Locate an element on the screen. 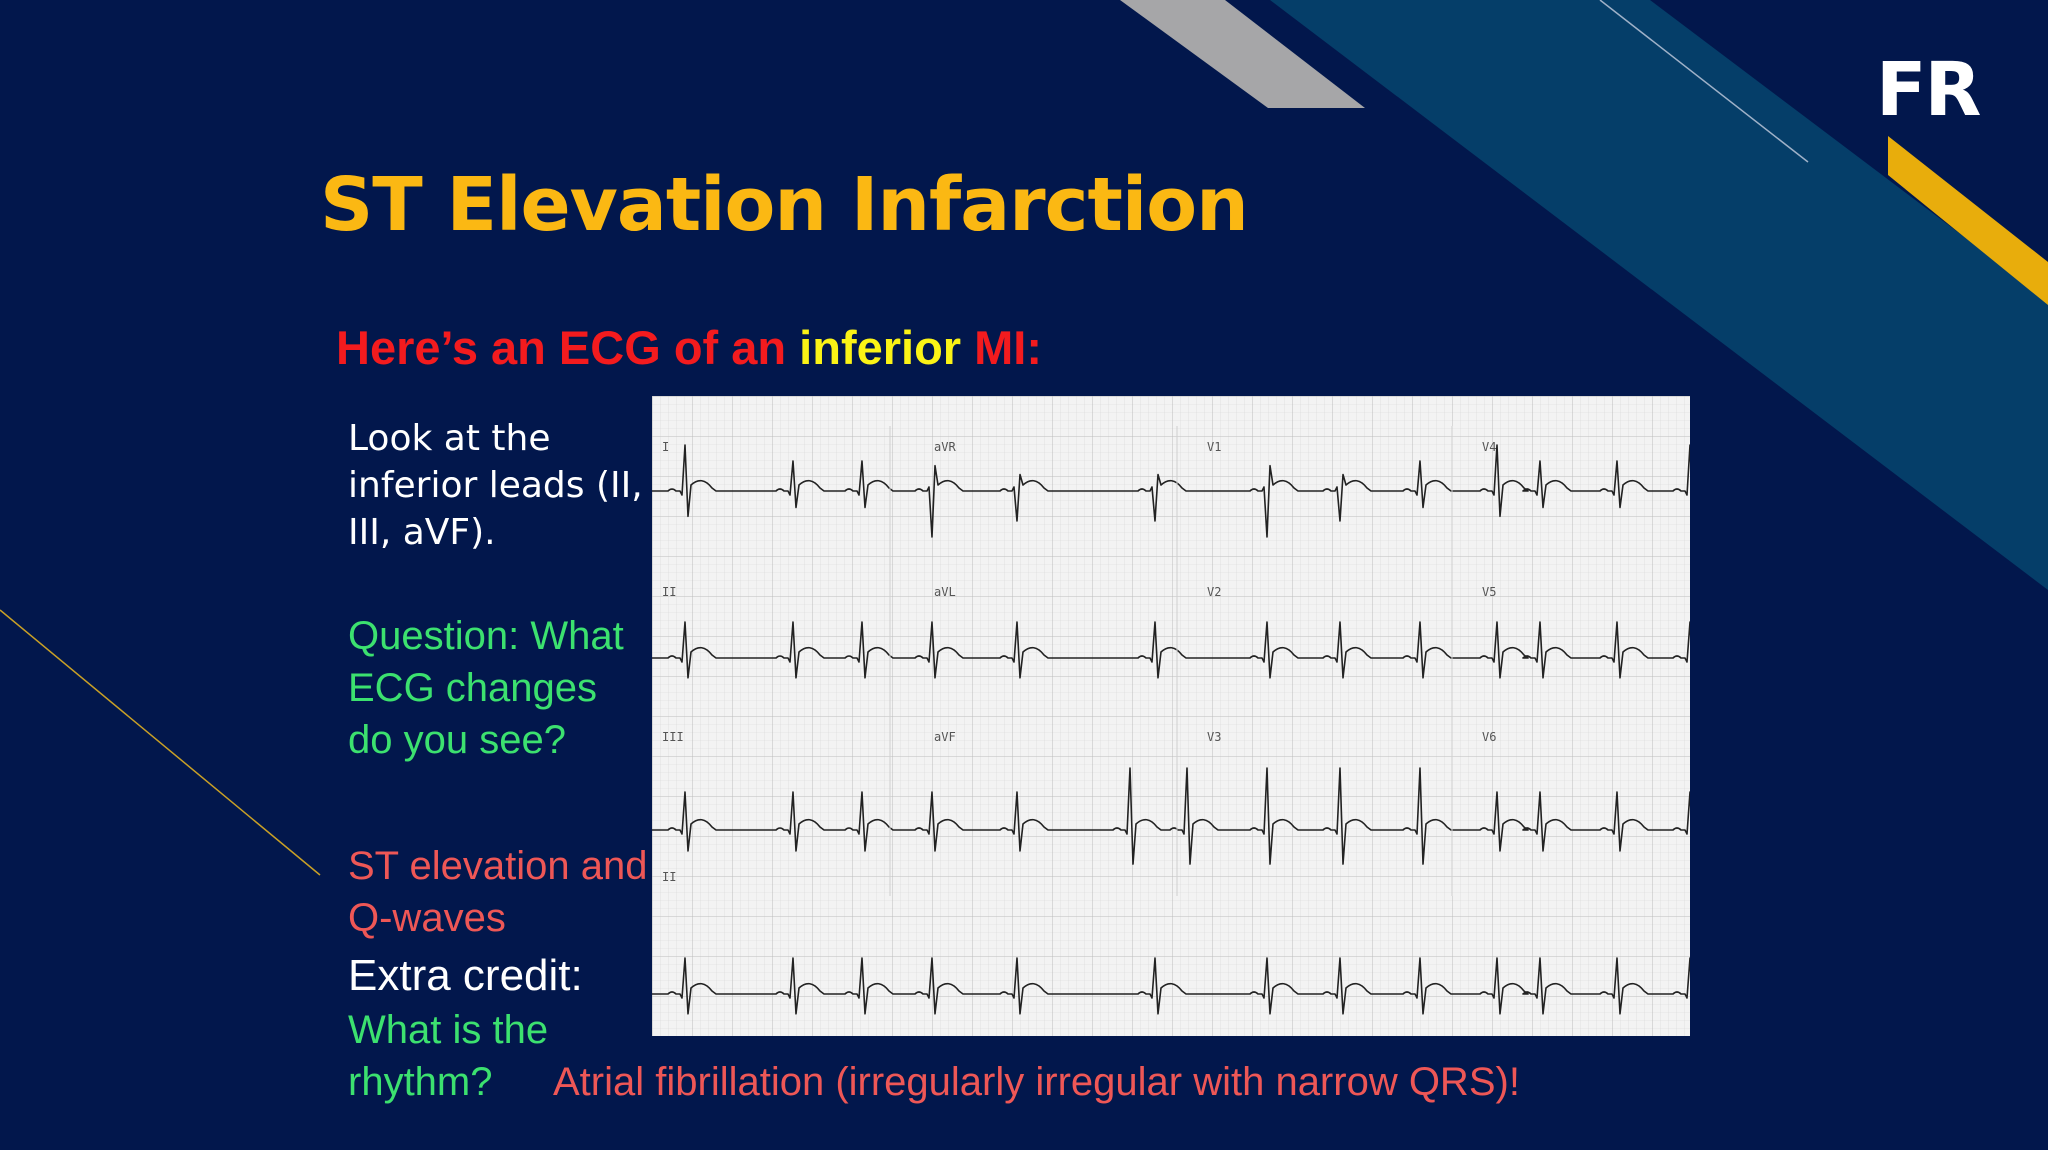 The image size is (2048, 1153). fr-logo: FR is located at coordinates (1929, 90).